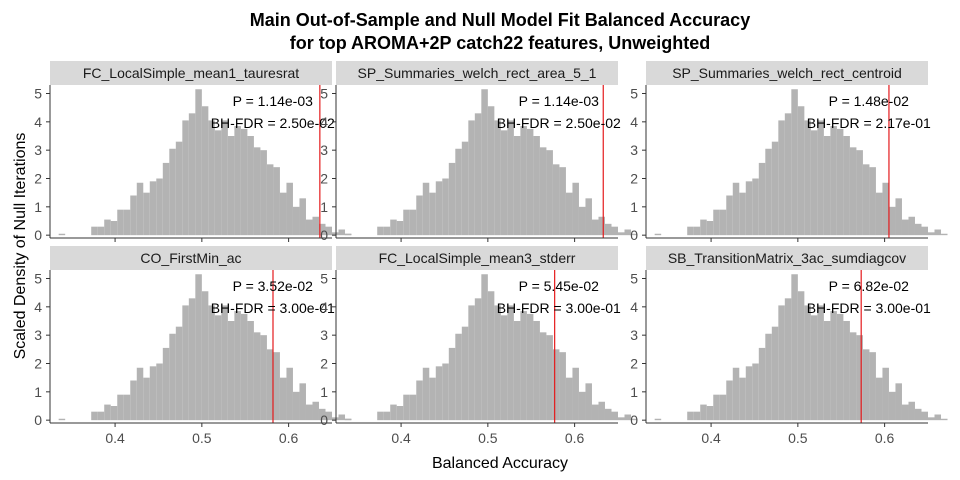 Image resolution: width=960 pixels, height=480 pixels. Describe the element at coordinates (559, 101) in the screenshot. I see `p-value-annotation: P = 1.14e-03` at that location.